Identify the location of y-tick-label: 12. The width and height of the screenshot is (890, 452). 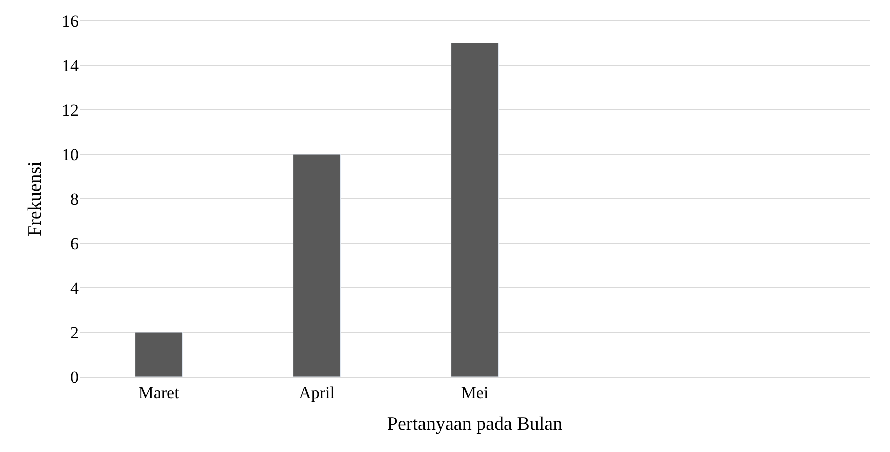
(70, 110).